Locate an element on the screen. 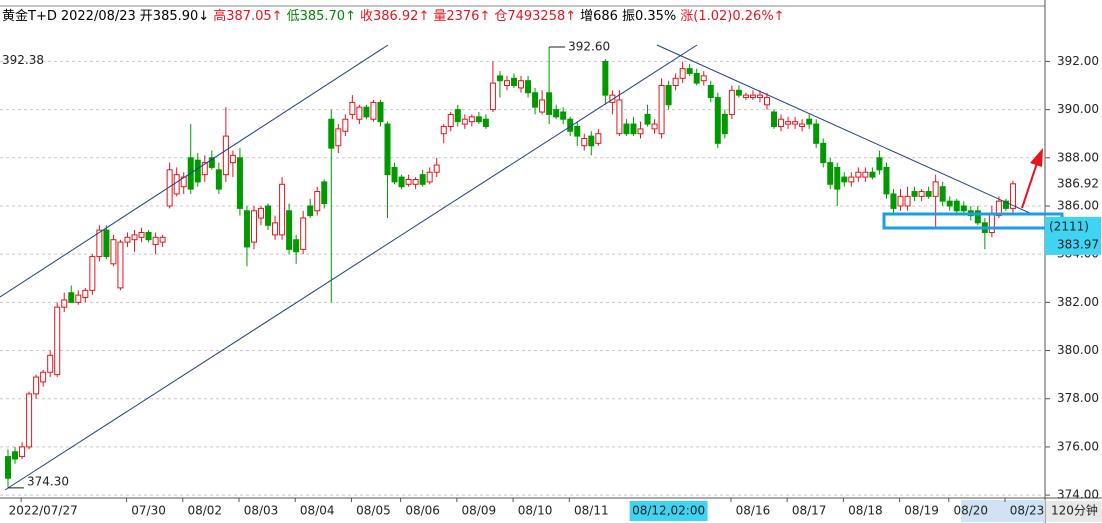 The image size is (1102, 523). crosshair-box is located at coordinates (1073, 235).